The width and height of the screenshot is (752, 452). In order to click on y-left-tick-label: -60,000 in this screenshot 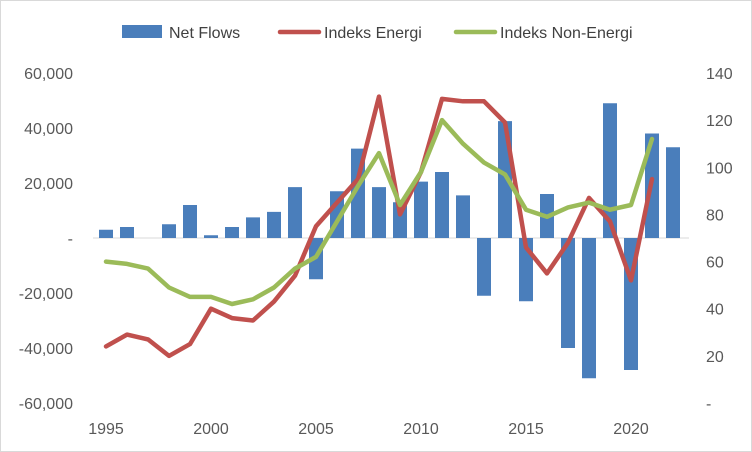, I will do `click(46, 404)`.